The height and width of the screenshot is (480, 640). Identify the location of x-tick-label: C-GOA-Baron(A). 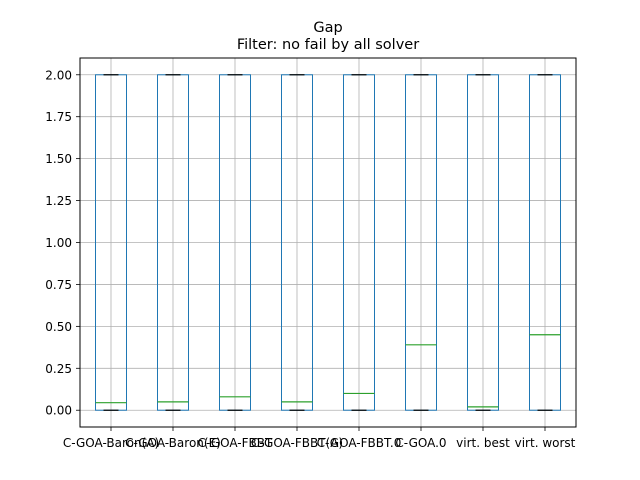
(111, 443).